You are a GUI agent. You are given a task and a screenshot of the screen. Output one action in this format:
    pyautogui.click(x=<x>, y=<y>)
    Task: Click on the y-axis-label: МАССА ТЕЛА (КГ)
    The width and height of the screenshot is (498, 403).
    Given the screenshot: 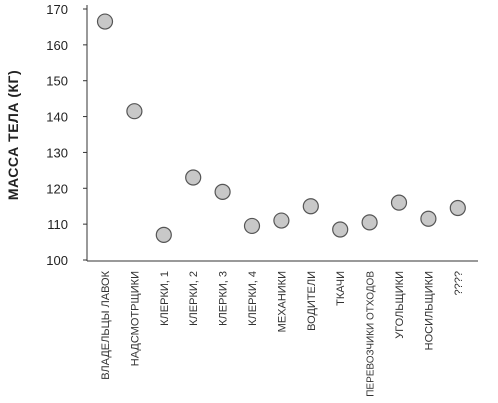 What is the action you would take?
    pyautogui.click(x=13, y=135)
    